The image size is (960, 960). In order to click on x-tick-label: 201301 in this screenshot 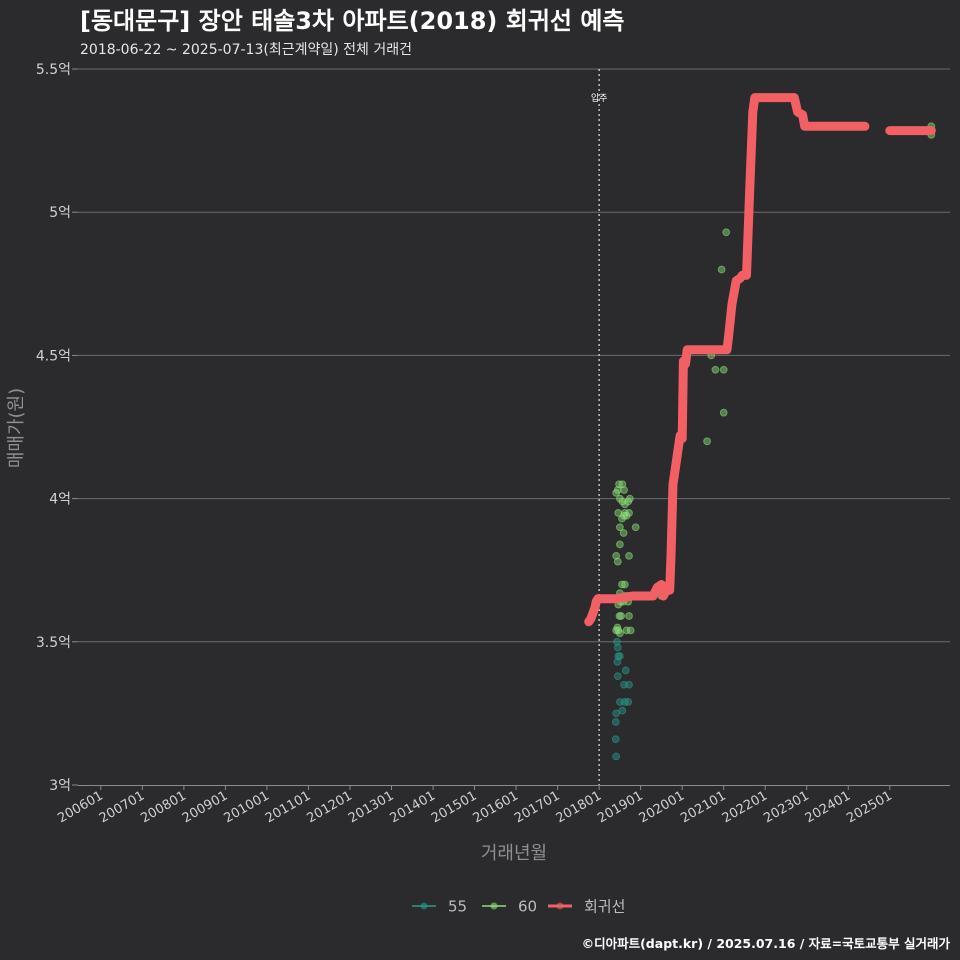, I will do `click(371, 807)`.